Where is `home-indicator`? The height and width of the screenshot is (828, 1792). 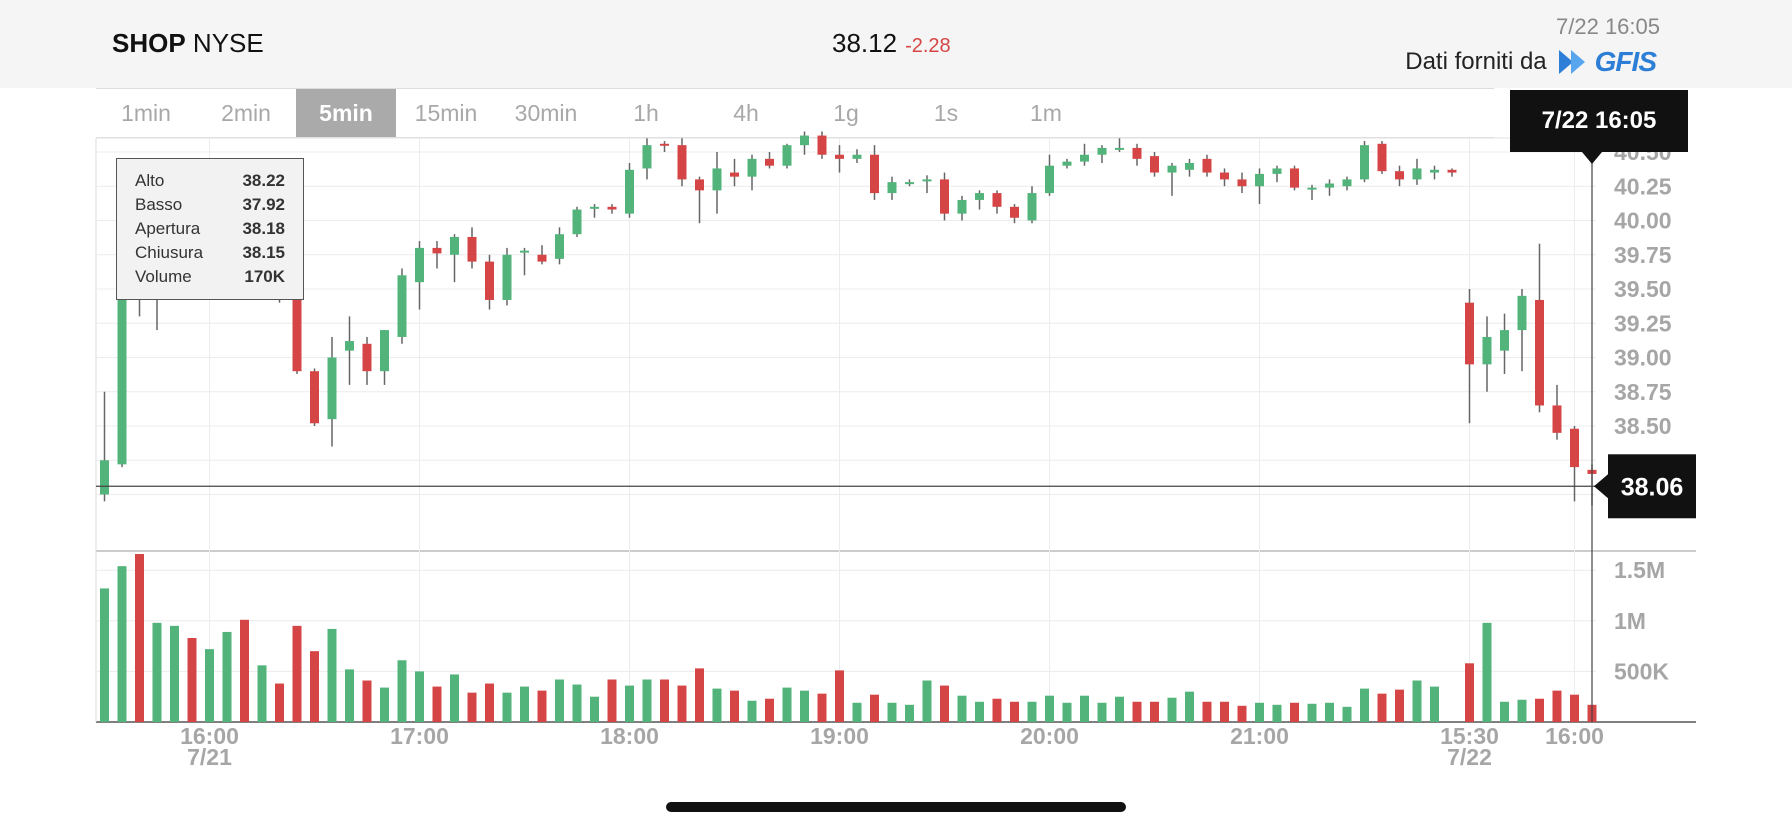 home-indicator is located at coordinates (896, 807).